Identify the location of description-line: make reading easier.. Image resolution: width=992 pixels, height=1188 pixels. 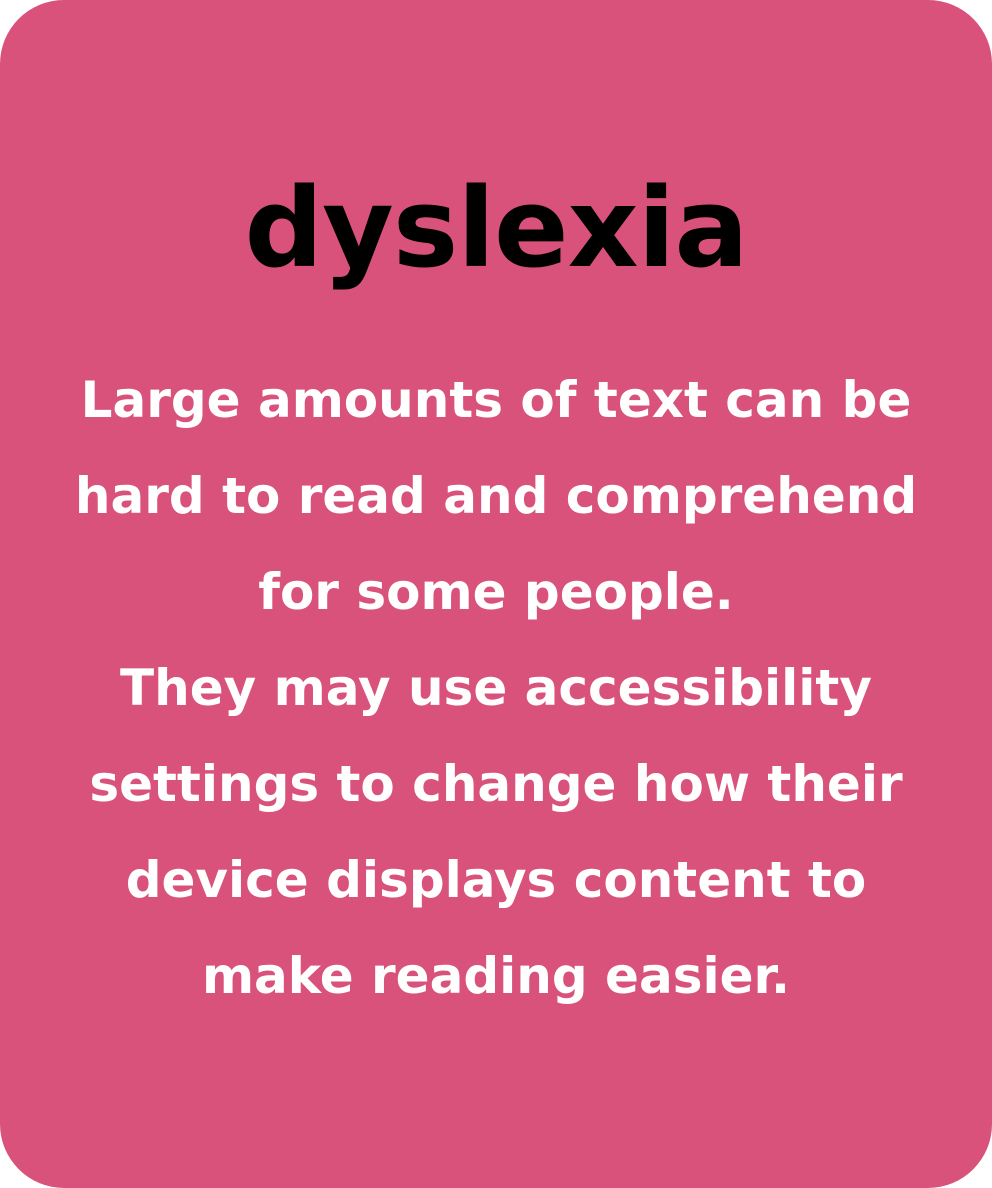
(496, 976).